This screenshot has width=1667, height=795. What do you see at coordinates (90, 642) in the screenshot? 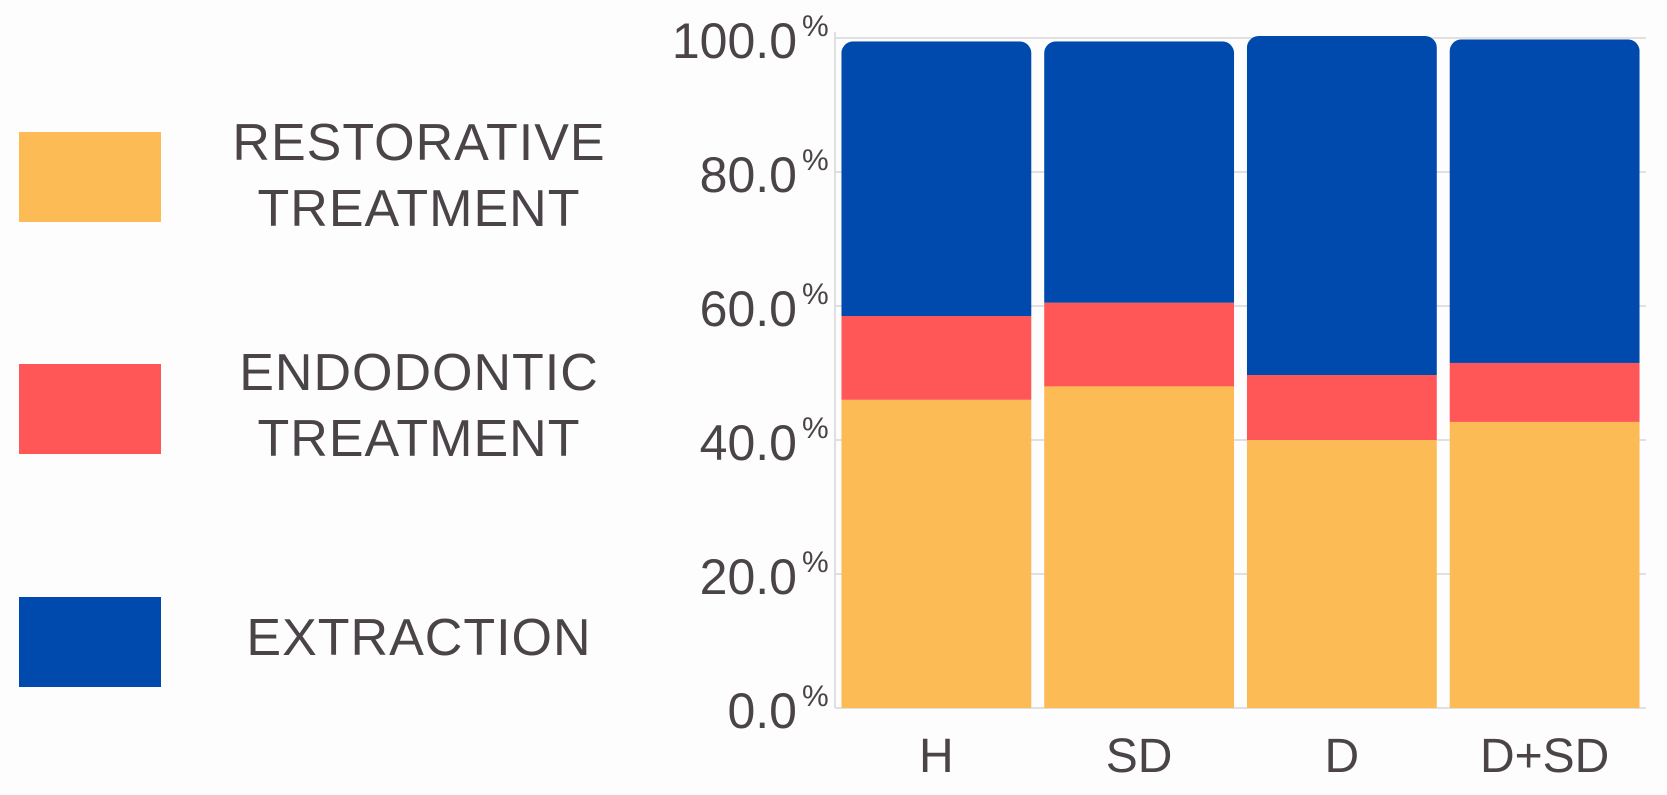
I see `legend-swatch-extraction` at bounding box center [90, 642].